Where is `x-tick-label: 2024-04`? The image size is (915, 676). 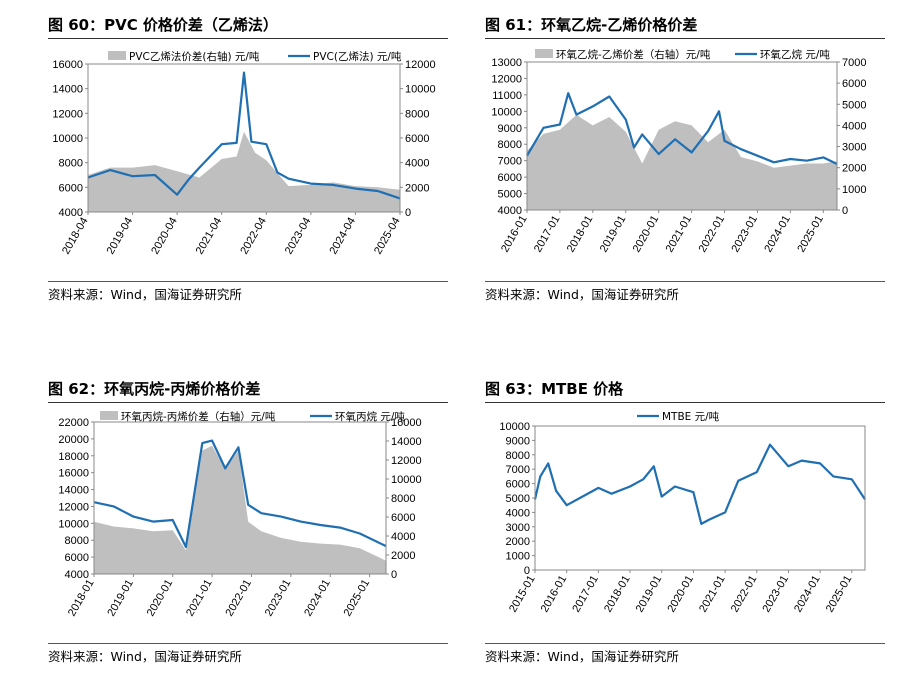 x-tick-label: 2024-04 is located at coordinates (342, 236).